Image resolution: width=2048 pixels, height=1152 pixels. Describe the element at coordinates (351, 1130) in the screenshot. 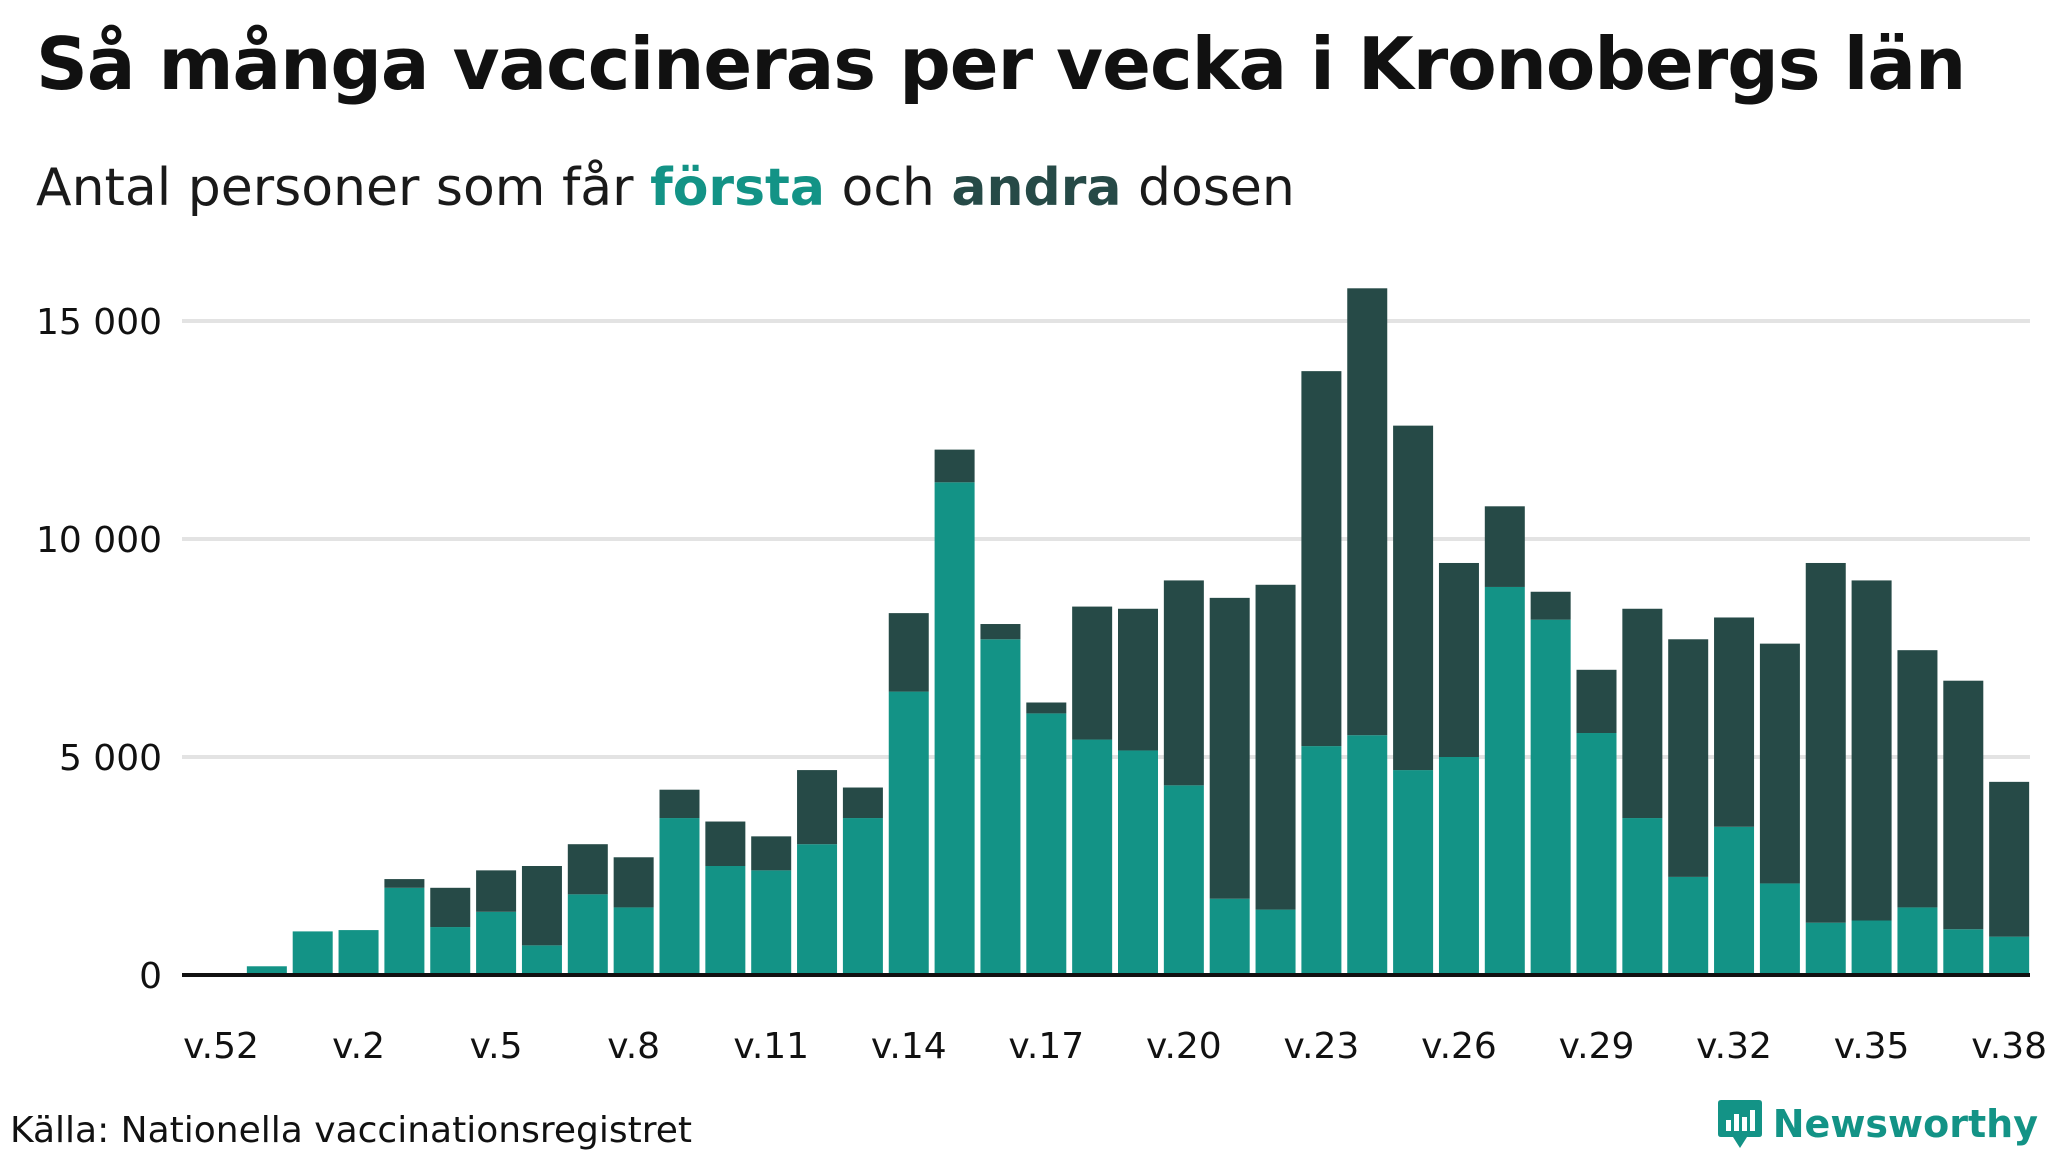

I see `source-note: Källa: Nationella vaccinationsregistret` at that location.